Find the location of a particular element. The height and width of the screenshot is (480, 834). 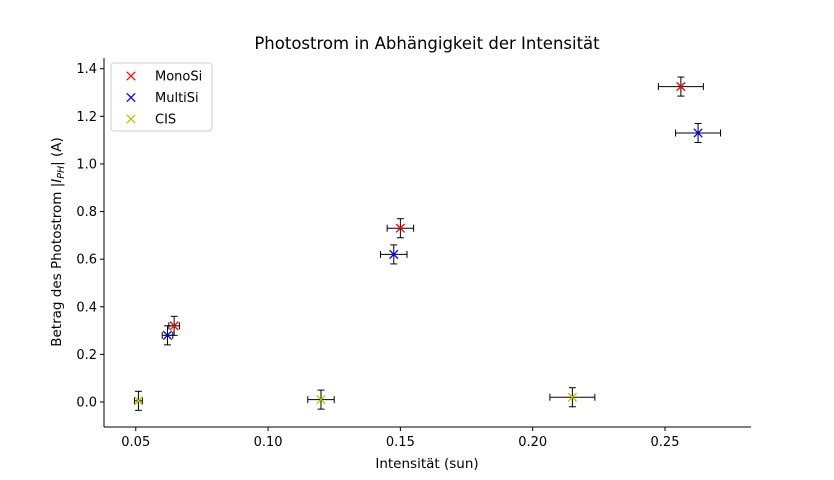

x-tick-label: 0.15 is located at coordinates (400, 442).